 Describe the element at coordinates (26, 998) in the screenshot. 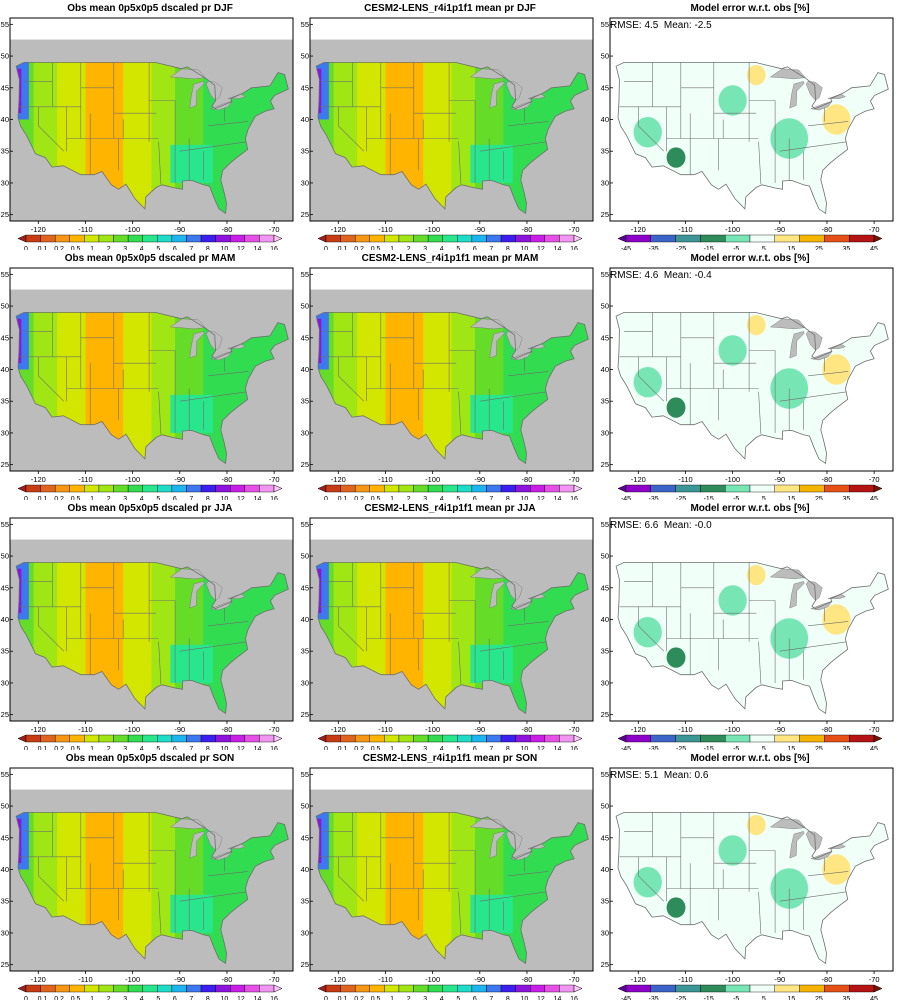

I see `colorbar-label: 0` at that location.